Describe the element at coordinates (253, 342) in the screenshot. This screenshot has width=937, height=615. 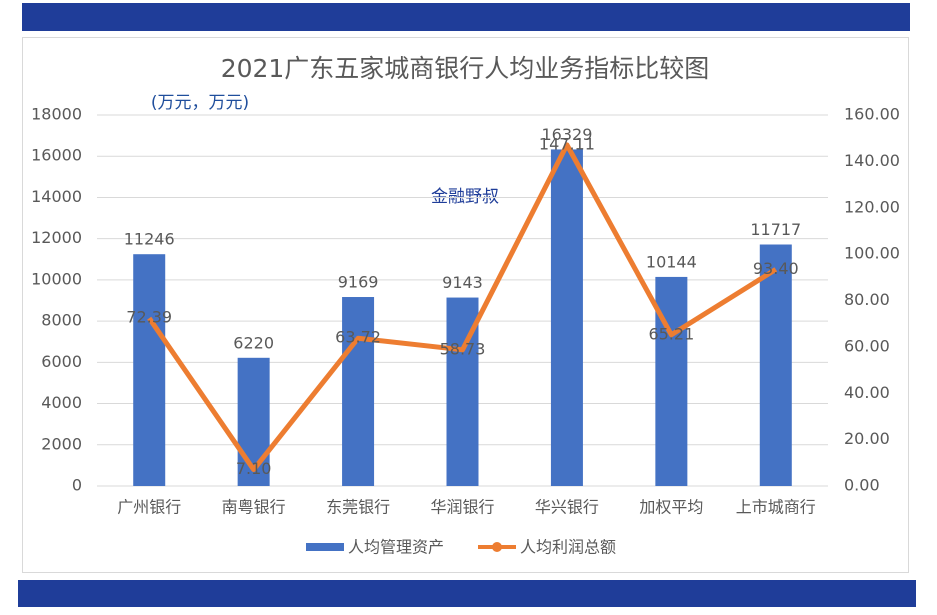
I see `bar-value-label: 6220` at that location.